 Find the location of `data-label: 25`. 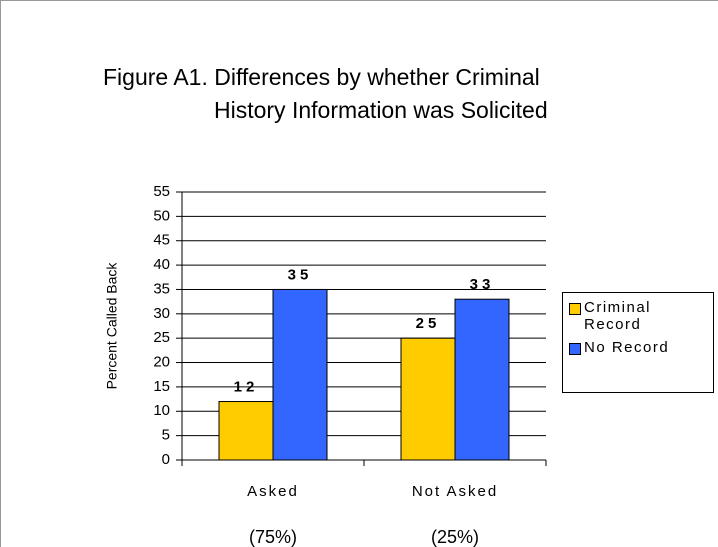

data-label: 25 is located at coordinates (428, 323).